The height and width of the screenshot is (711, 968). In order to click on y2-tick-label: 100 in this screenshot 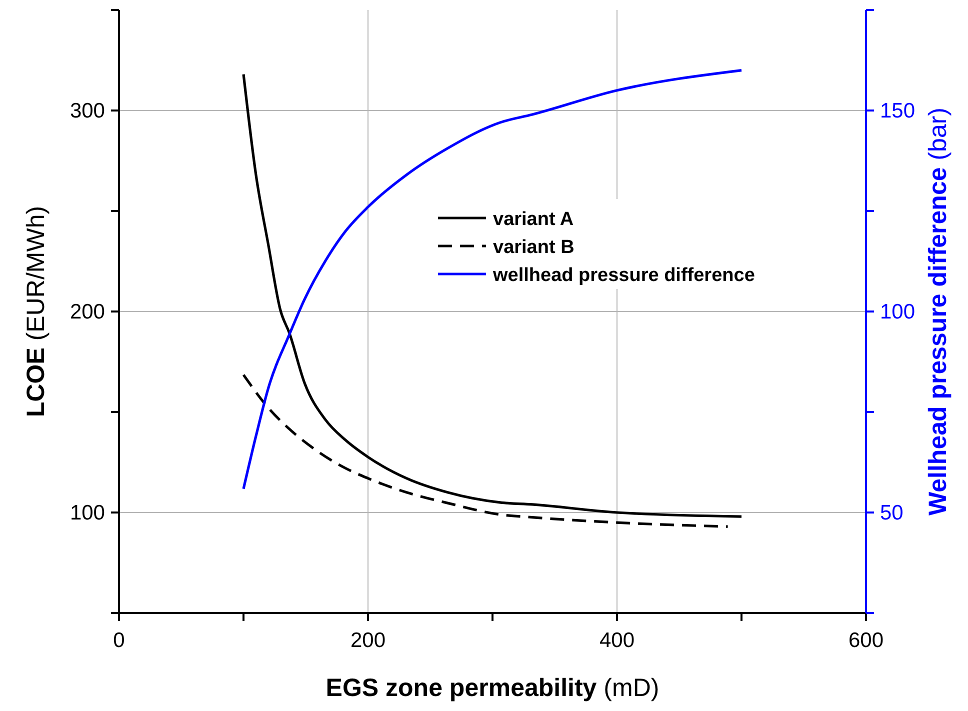, I will do `click(898, 312)`.